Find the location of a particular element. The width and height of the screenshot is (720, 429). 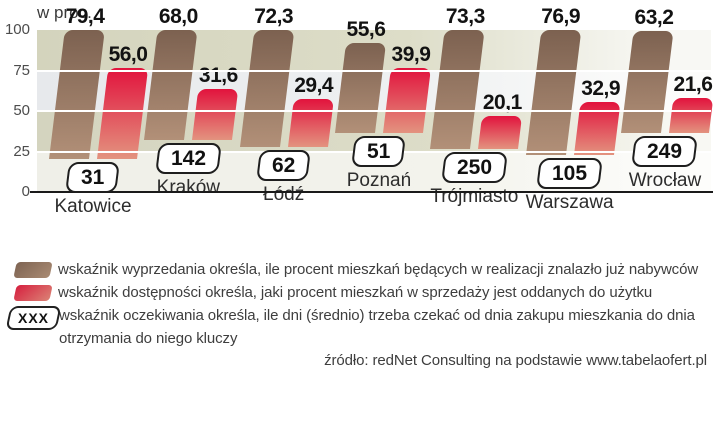

availability-bar-łódź: 29,4 is located at coordinates (310, 110).